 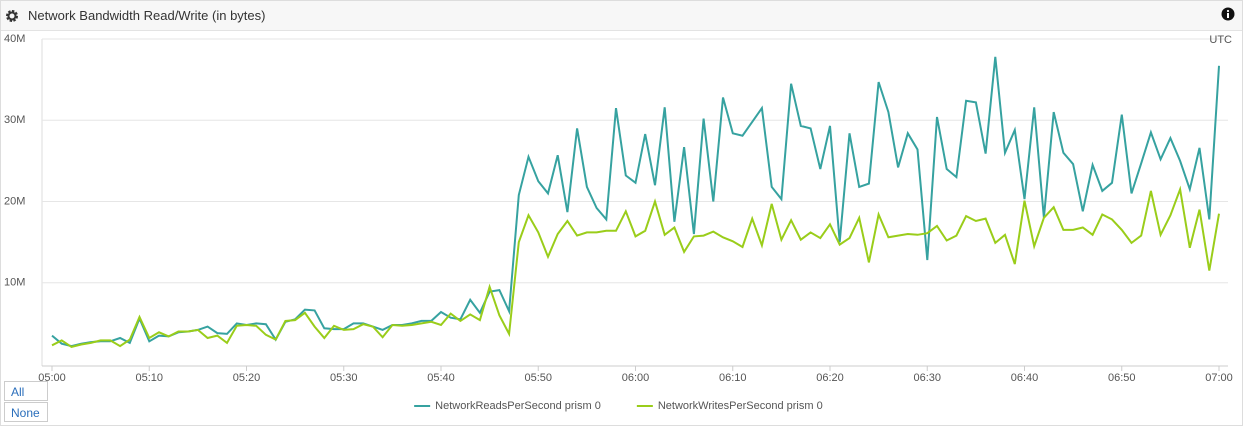 What do you see at coordinates (12, 16) in the screenshot?
I see `settings-icon` at bounding box center [12, 16].